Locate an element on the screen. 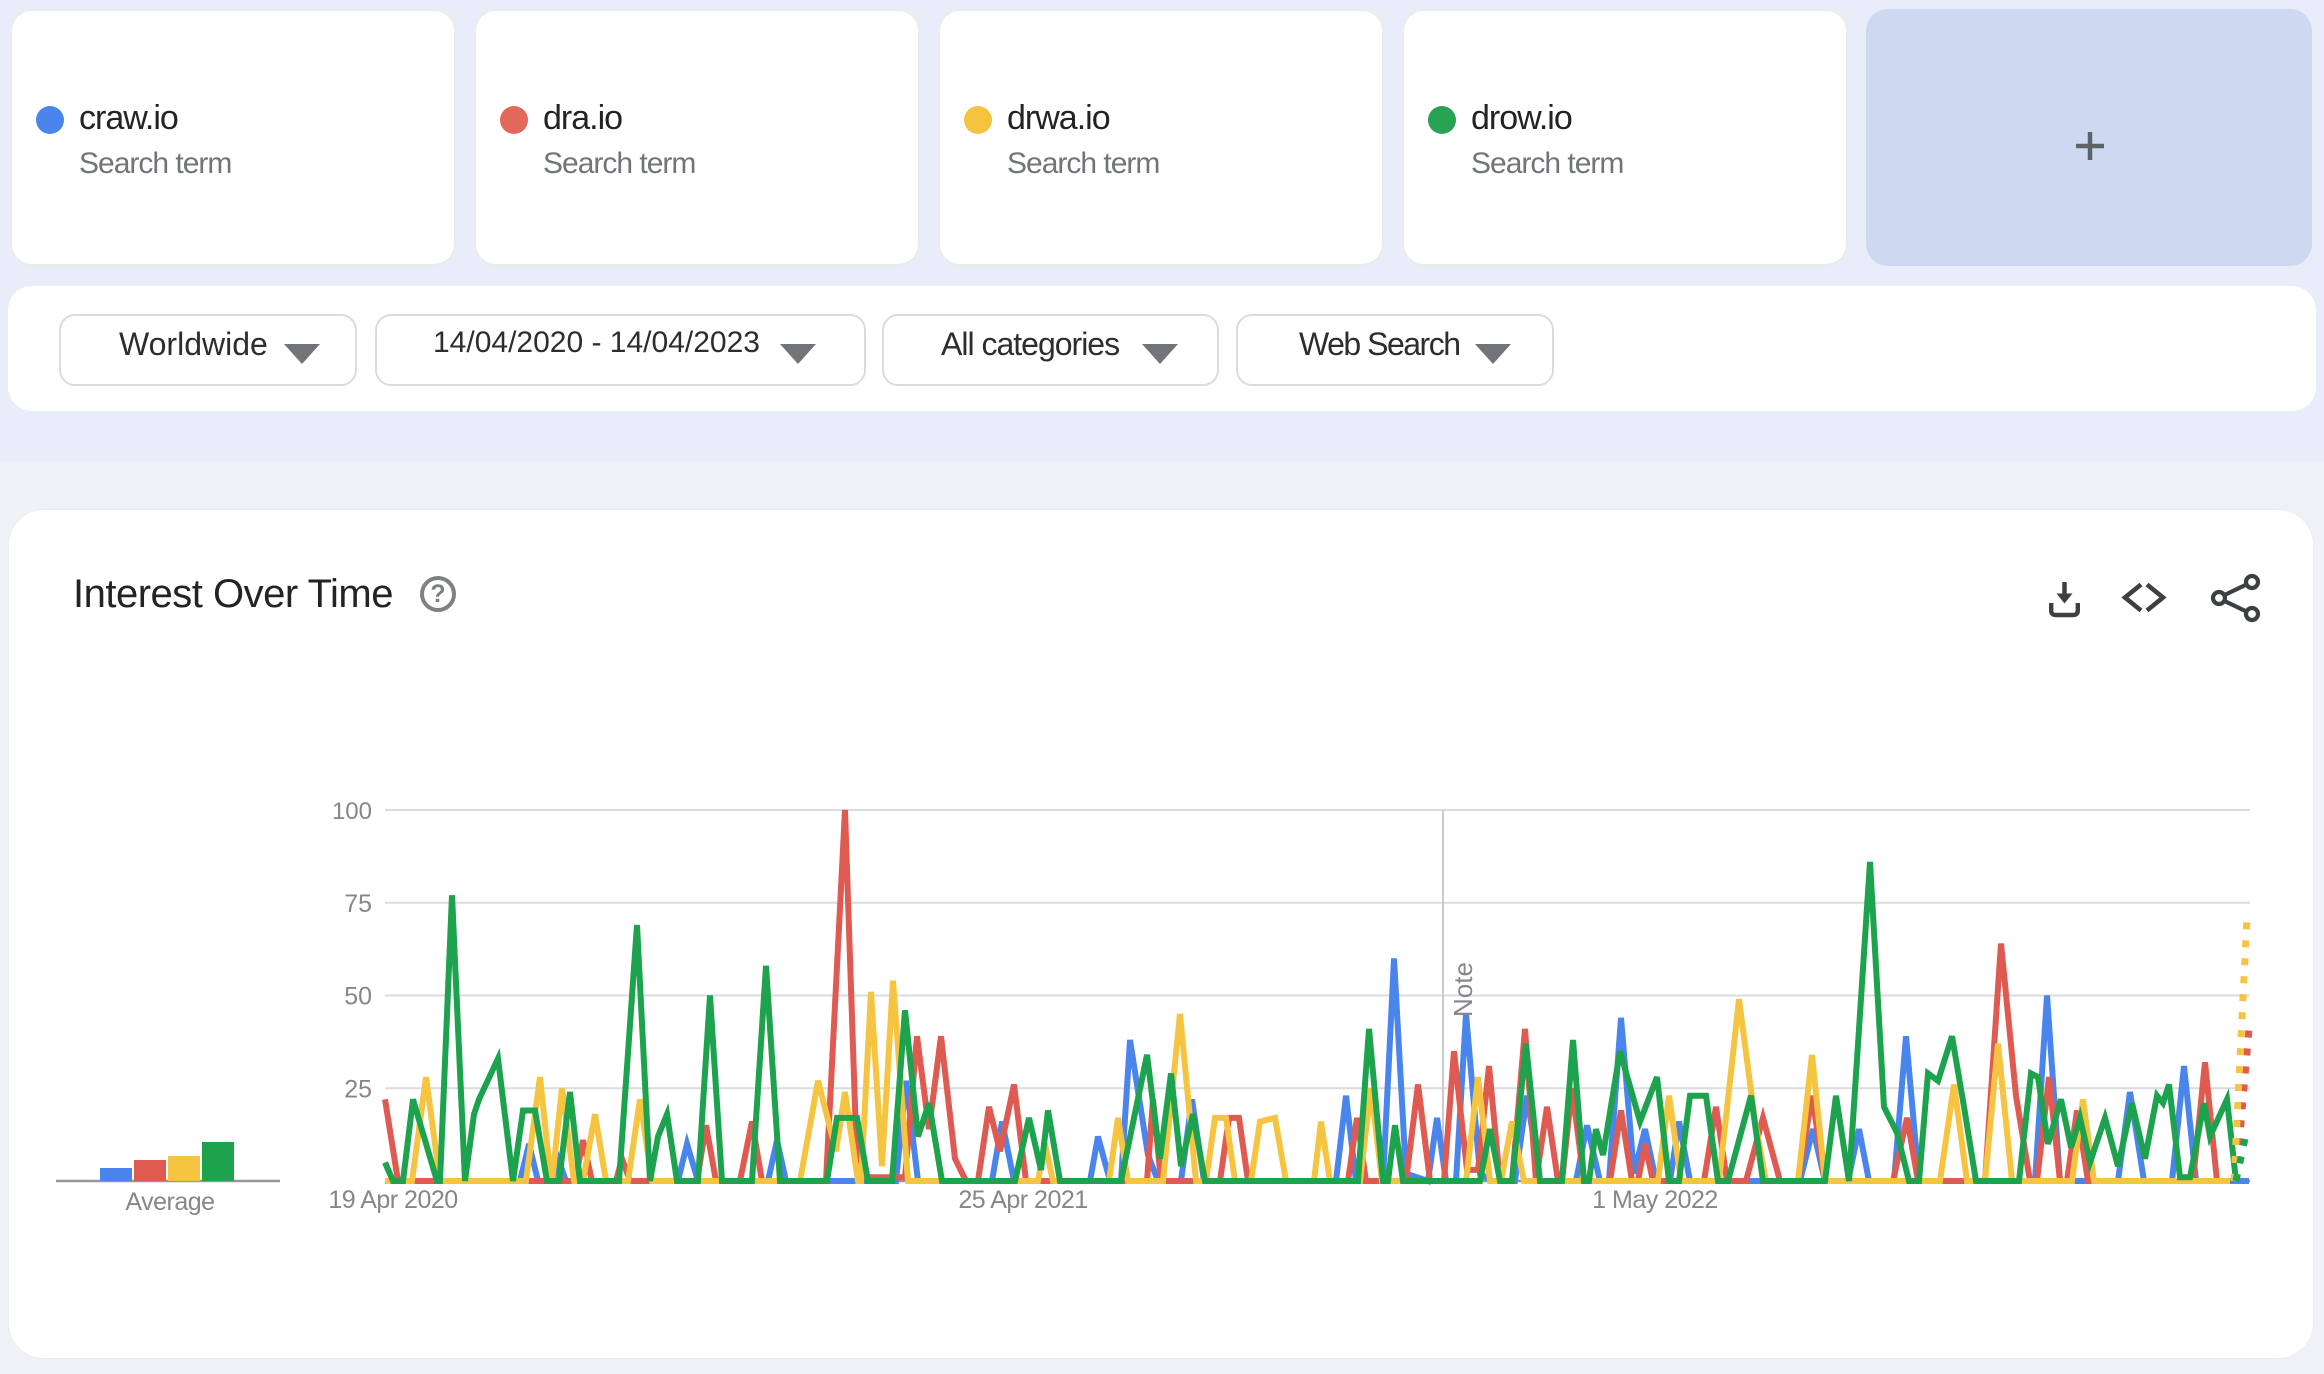  svg-text: 75 is located at coordinates (358, 904).